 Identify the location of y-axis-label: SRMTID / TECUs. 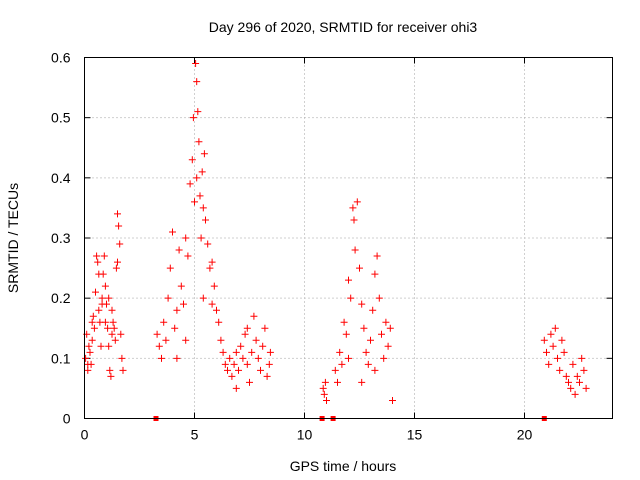
(13, 238).